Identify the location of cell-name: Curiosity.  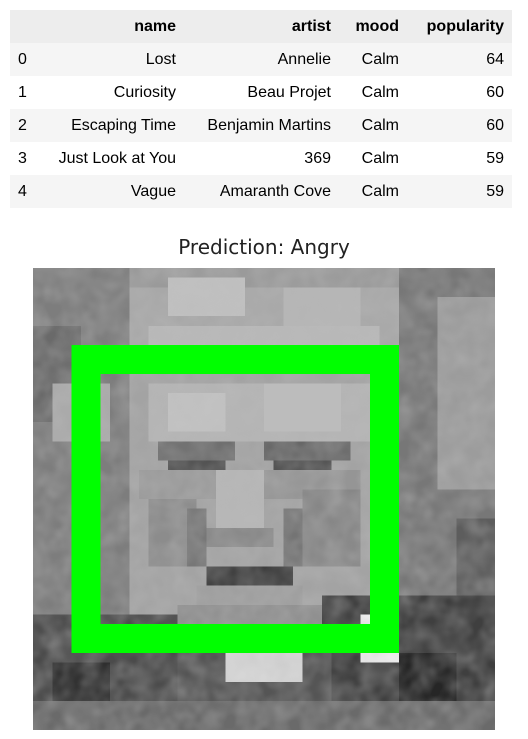
(144, 92).